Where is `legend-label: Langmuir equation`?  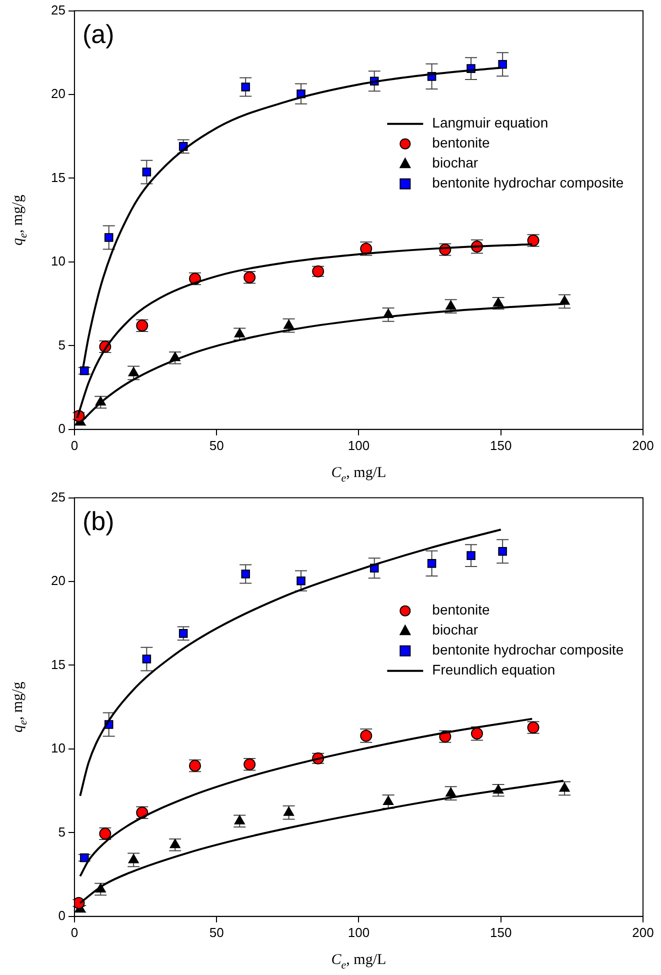 legend-label: Langmuir equation is located at coordinates (490, 122).